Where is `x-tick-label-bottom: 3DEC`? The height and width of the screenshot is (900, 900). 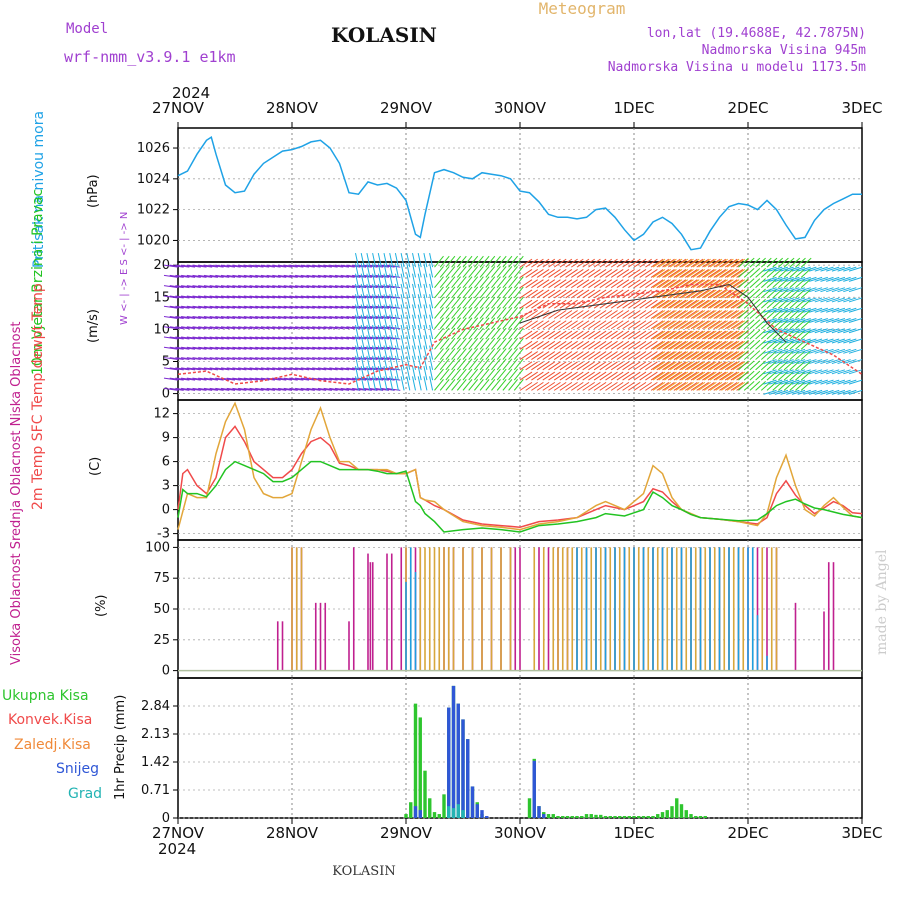
x-tick-label-bottom: 3DEC is located at coordinates (861, 833).